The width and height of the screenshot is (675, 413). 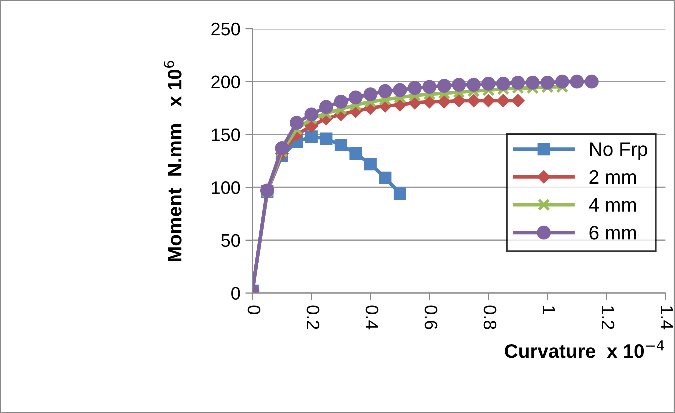 What do you see at coordinates (313, 318) in the screenshot?
I see `x-tick-label: 0.2` at bounding box center [313, 318].